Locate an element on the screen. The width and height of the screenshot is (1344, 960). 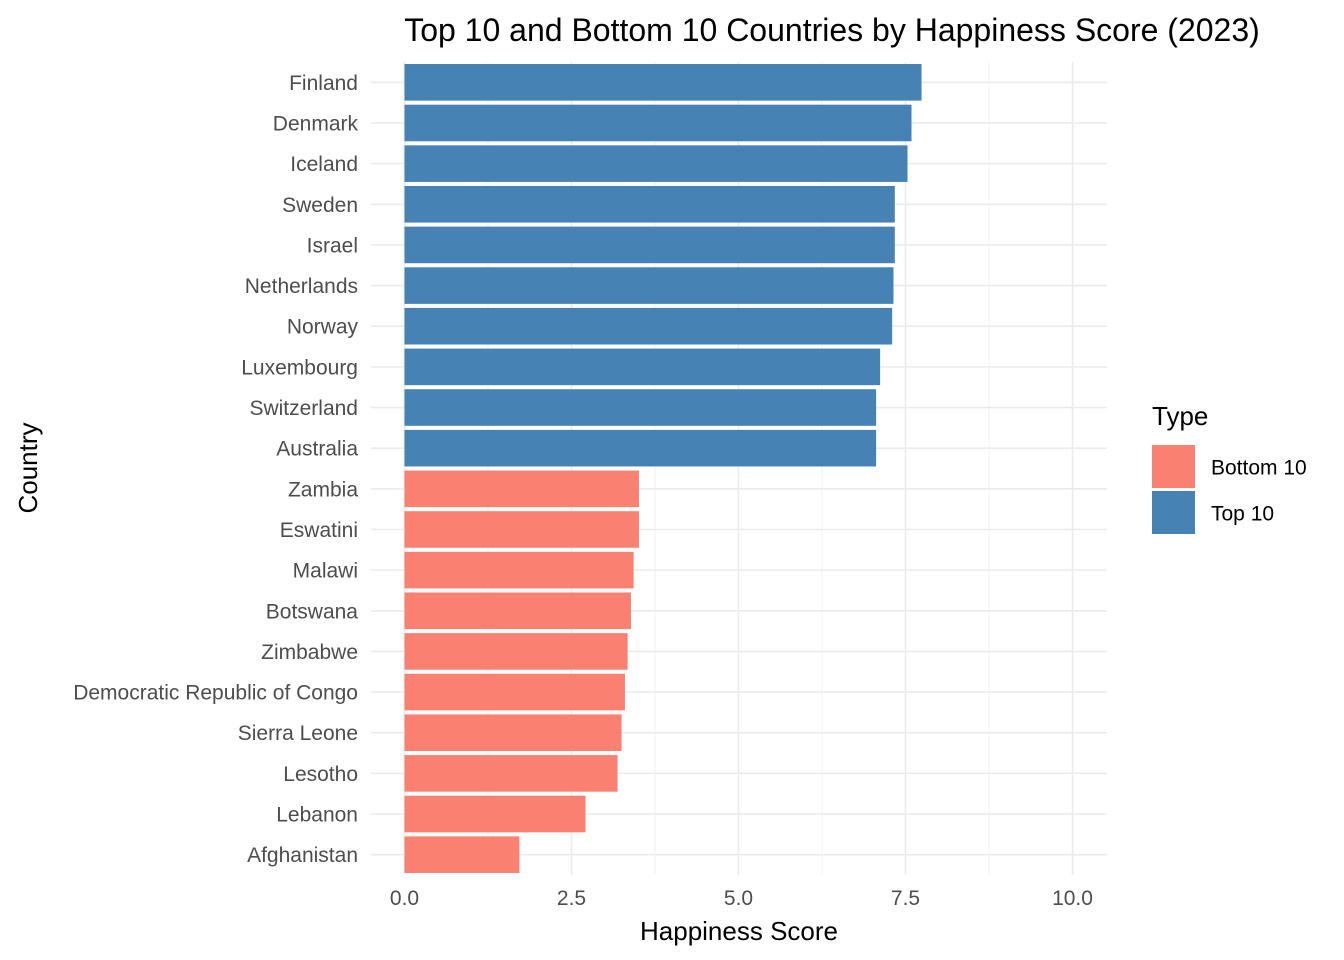
y-tick-label: Netherlands is located at coordinates (301, 286).